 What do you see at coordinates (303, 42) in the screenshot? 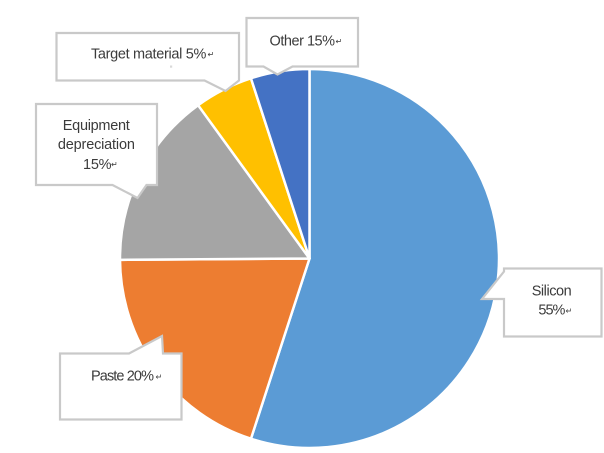
I see `svg-text: Other 15%` at bounding box center [303, 42].